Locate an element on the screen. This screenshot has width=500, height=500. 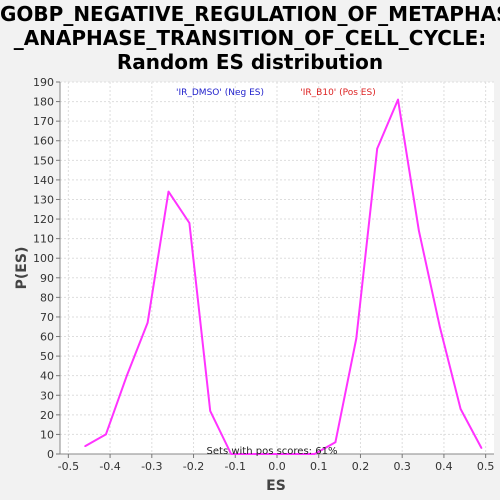
title-line-2: _ANAPHASE_TRANSITION_OF_CELL_CYCLE: is located at coordinates (250, 38).